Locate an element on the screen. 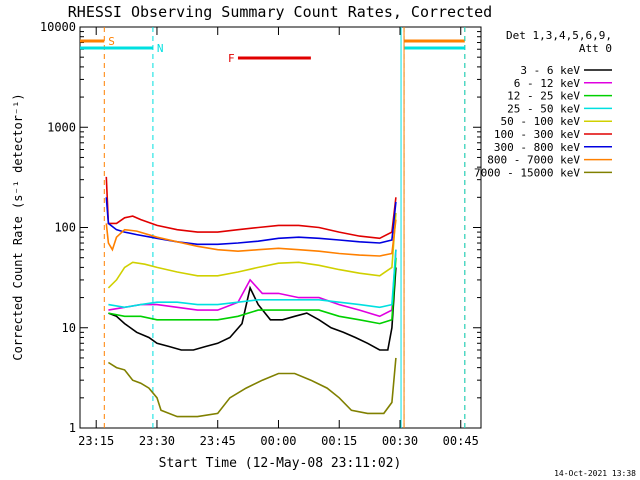 This screenshot has height=480, width=640. annotation-label-n: N is located at coordinates (160, 48).